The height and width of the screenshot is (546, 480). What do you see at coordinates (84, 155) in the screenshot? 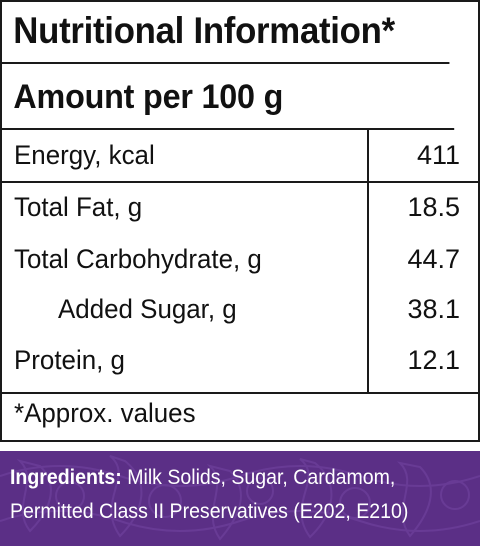
I see `nutrient-label: Energy, kcal` at bounding box center [84, 155].